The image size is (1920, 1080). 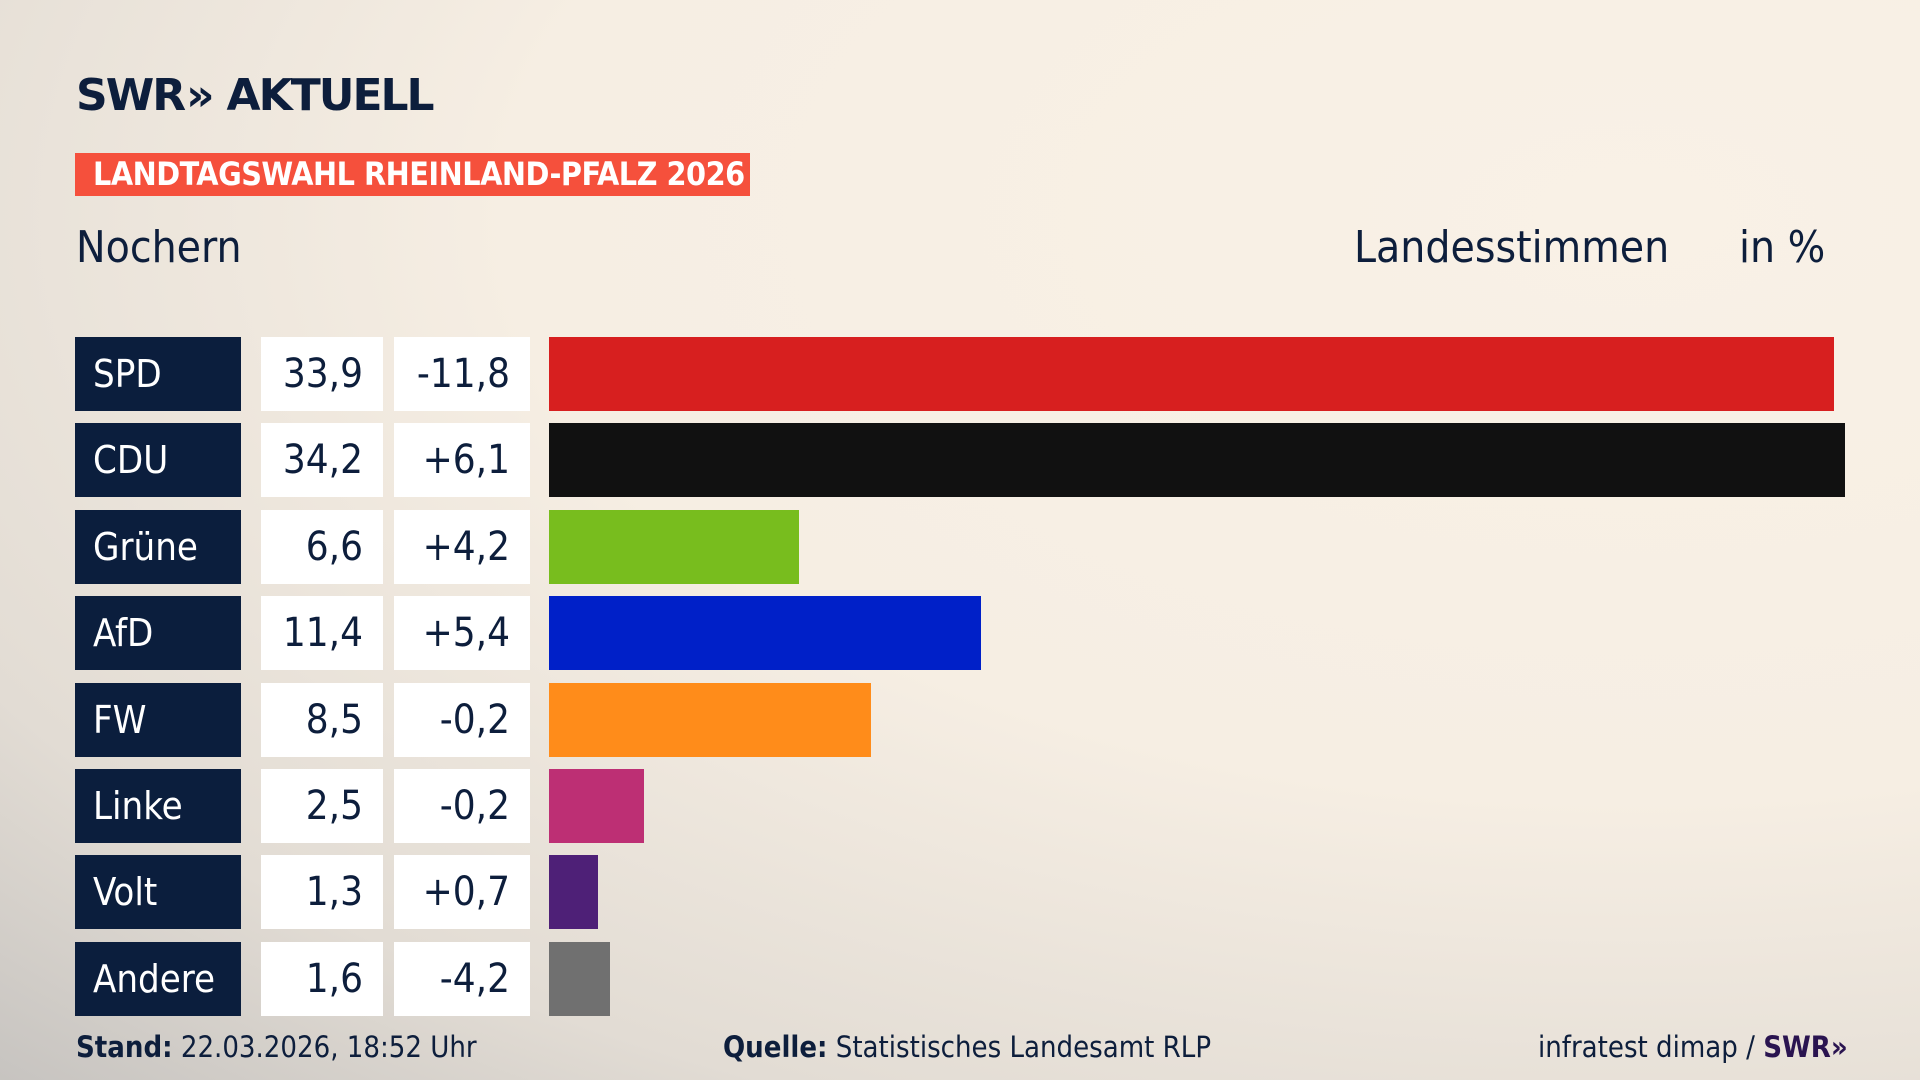 I want to click on source: Quelle: Statistisches Landesamt RLP, so click(x=967, y=1047).